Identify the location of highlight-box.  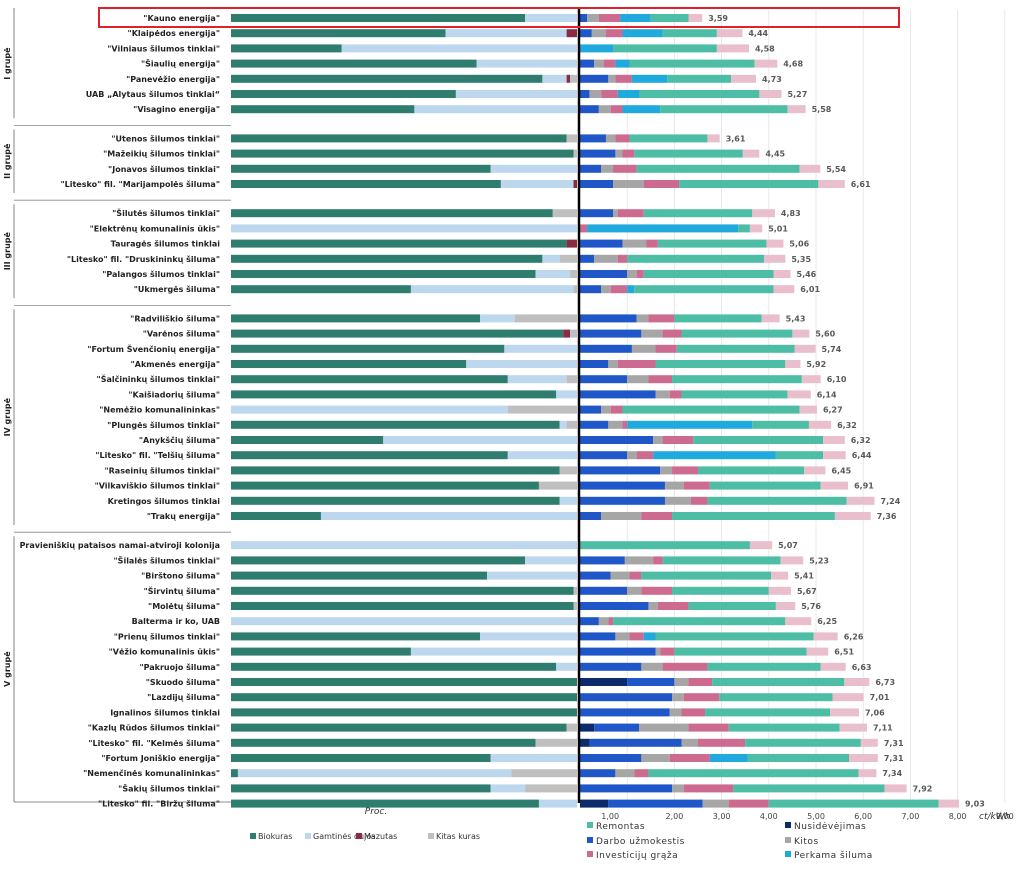
(499, 17).